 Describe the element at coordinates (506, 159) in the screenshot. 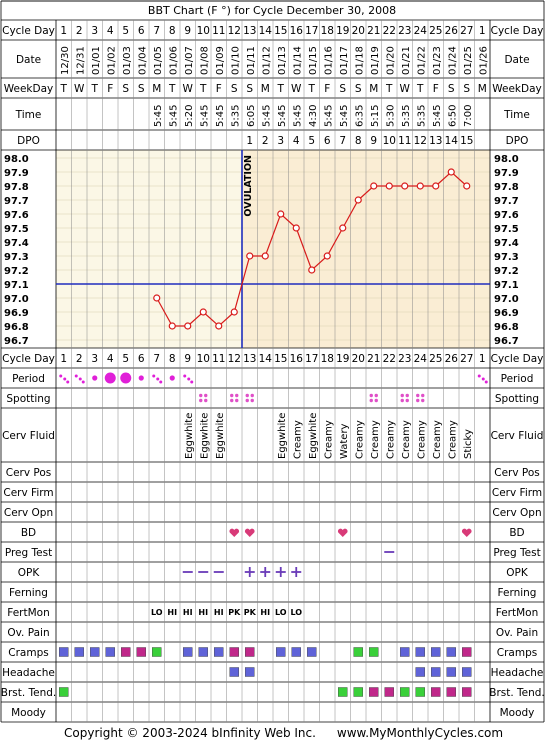

I see `y-tick-label-right: 98.0` at that location.